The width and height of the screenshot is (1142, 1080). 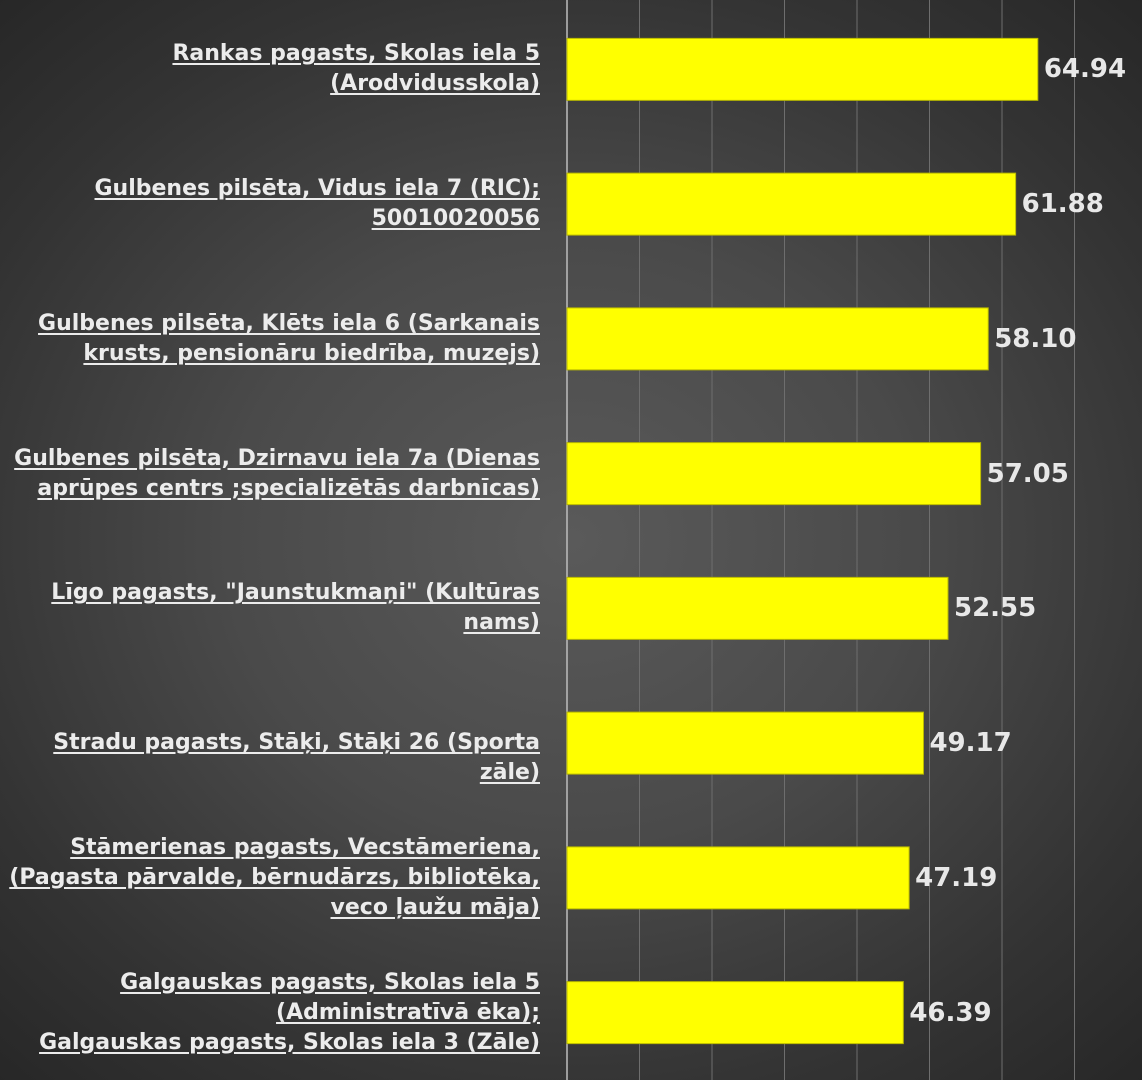 I want to click on bar-value-label: 58.10, so click(x=1035, y=338).